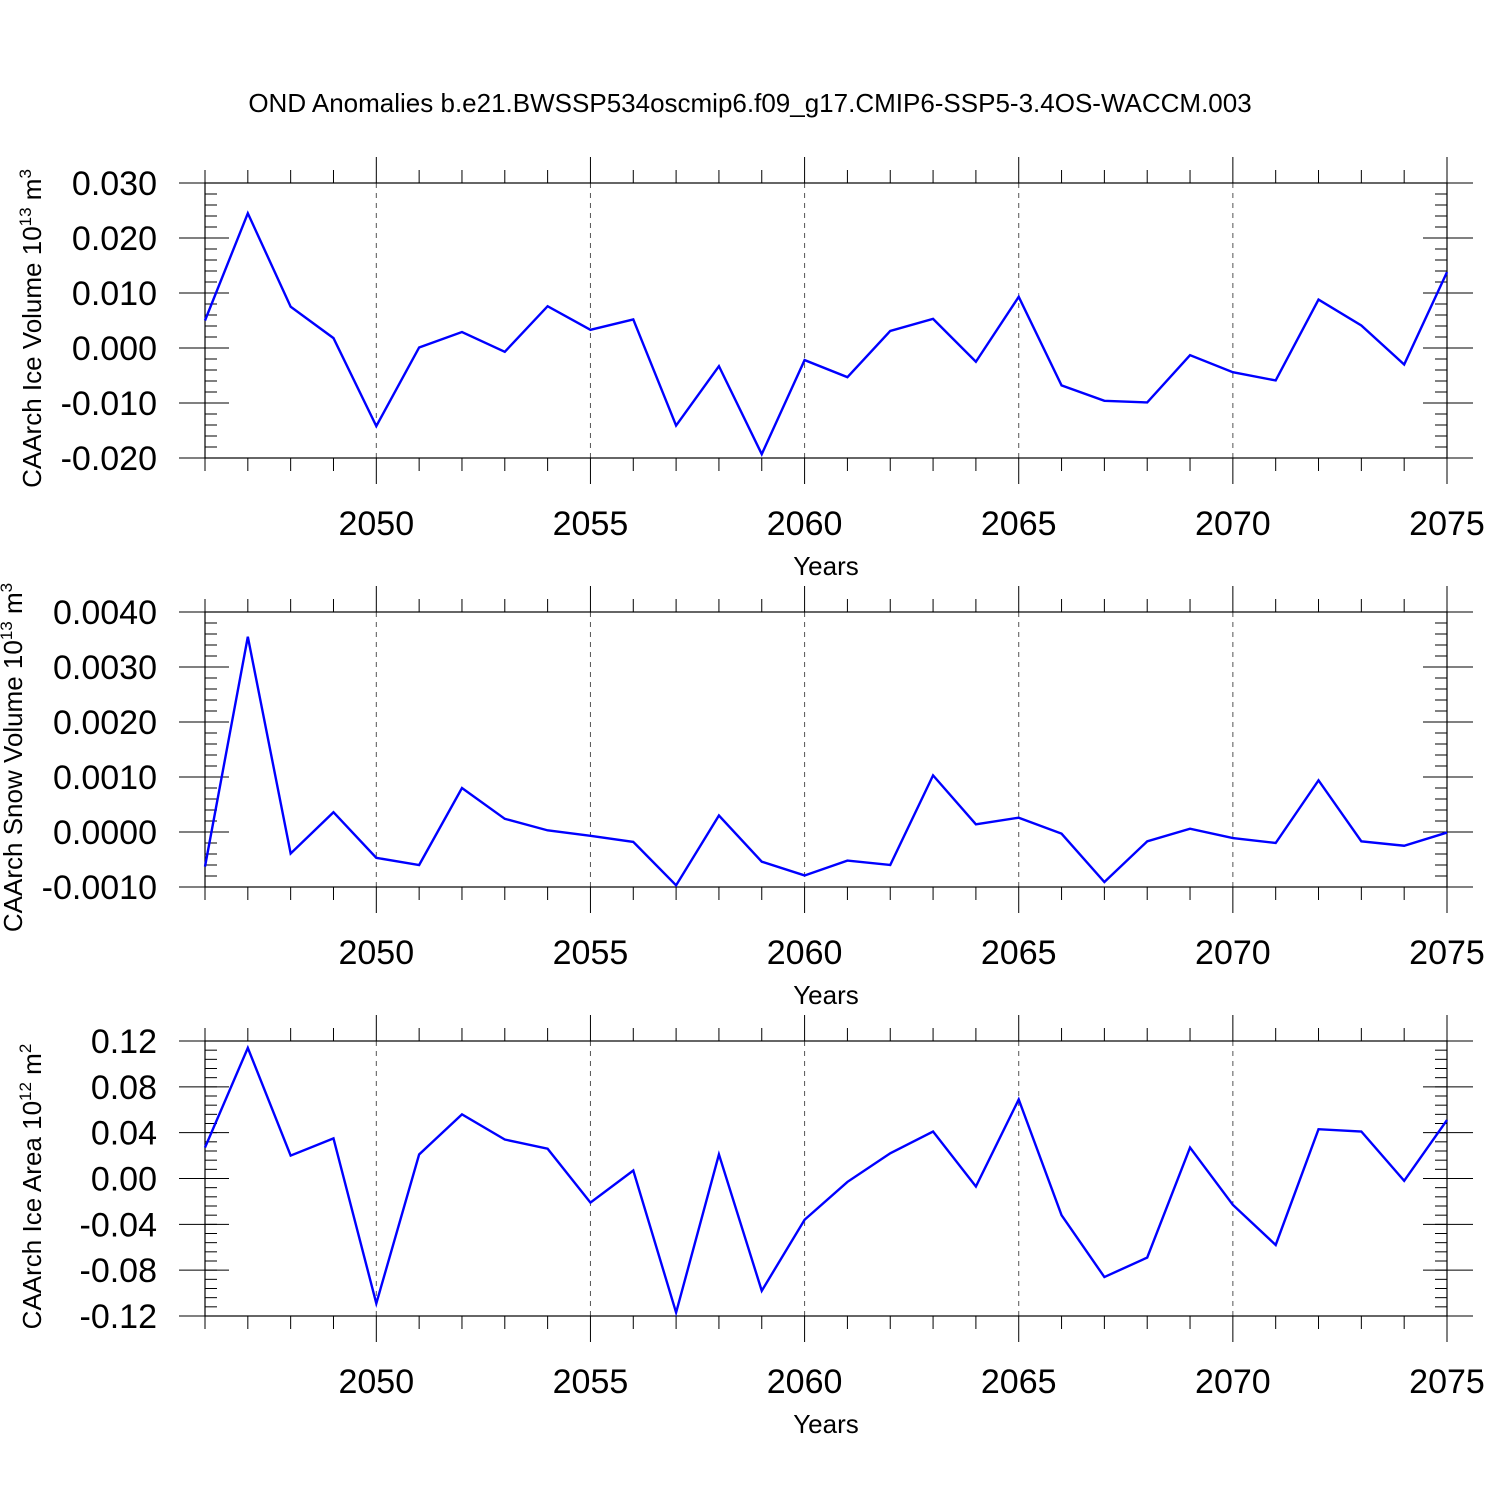  What do you see at coordinates (114, 239) in the screenshot?
I see `y-tick-label: 0.020` at bounding box center [114, 239].